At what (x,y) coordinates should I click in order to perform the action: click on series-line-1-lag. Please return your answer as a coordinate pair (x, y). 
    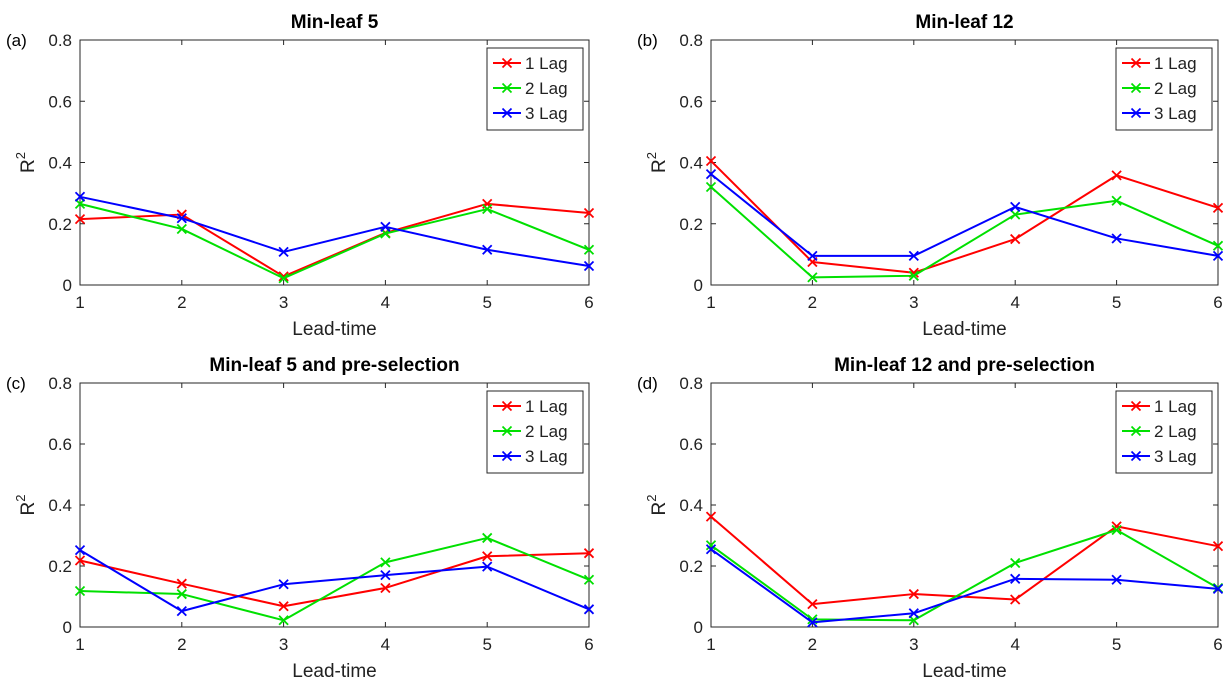
    Looking at the image, I should click on (964, 217).